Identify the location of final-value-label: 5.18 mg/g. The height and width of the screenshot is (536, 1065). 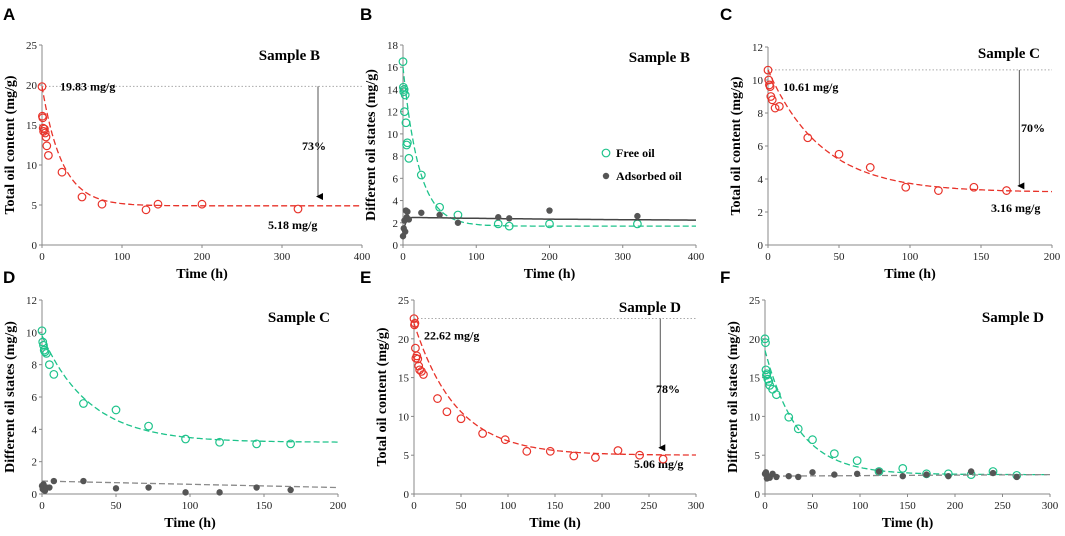
(292, 225).